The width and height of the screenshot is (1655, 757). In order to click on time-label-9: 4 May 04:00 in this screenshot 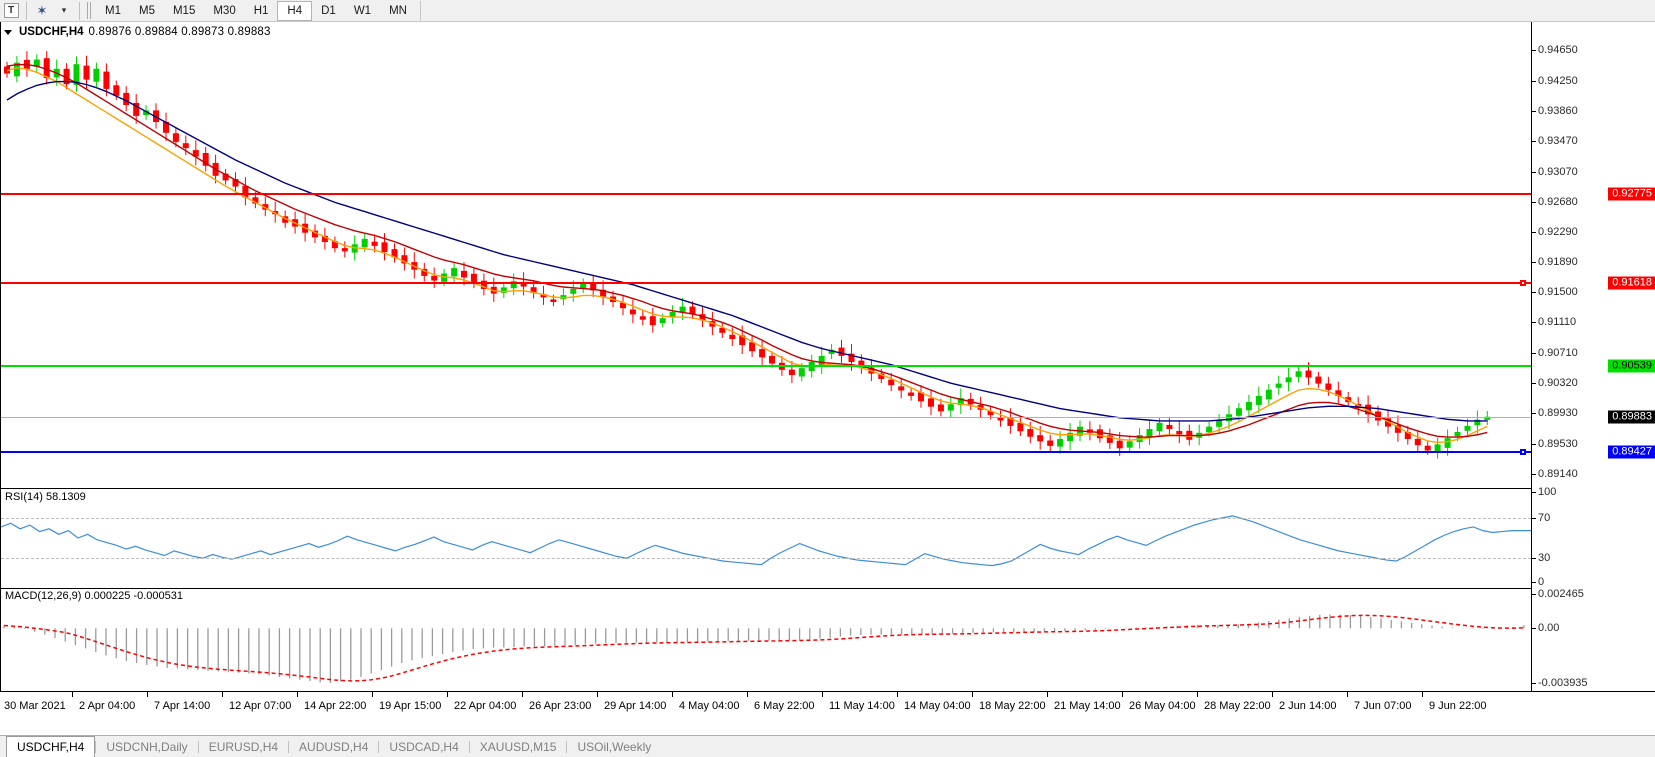, I will do `click(709, 706)`.